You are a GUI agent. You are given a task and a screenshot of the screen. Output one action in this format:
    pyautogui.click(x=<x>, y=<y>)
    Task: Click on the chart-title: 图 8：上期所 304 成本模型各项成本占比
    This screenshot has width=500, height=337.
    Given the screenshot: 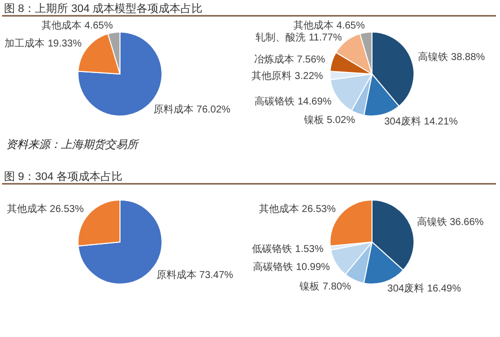 What is the action you would take?
    pyautogui.click(x=103, y=8)
    